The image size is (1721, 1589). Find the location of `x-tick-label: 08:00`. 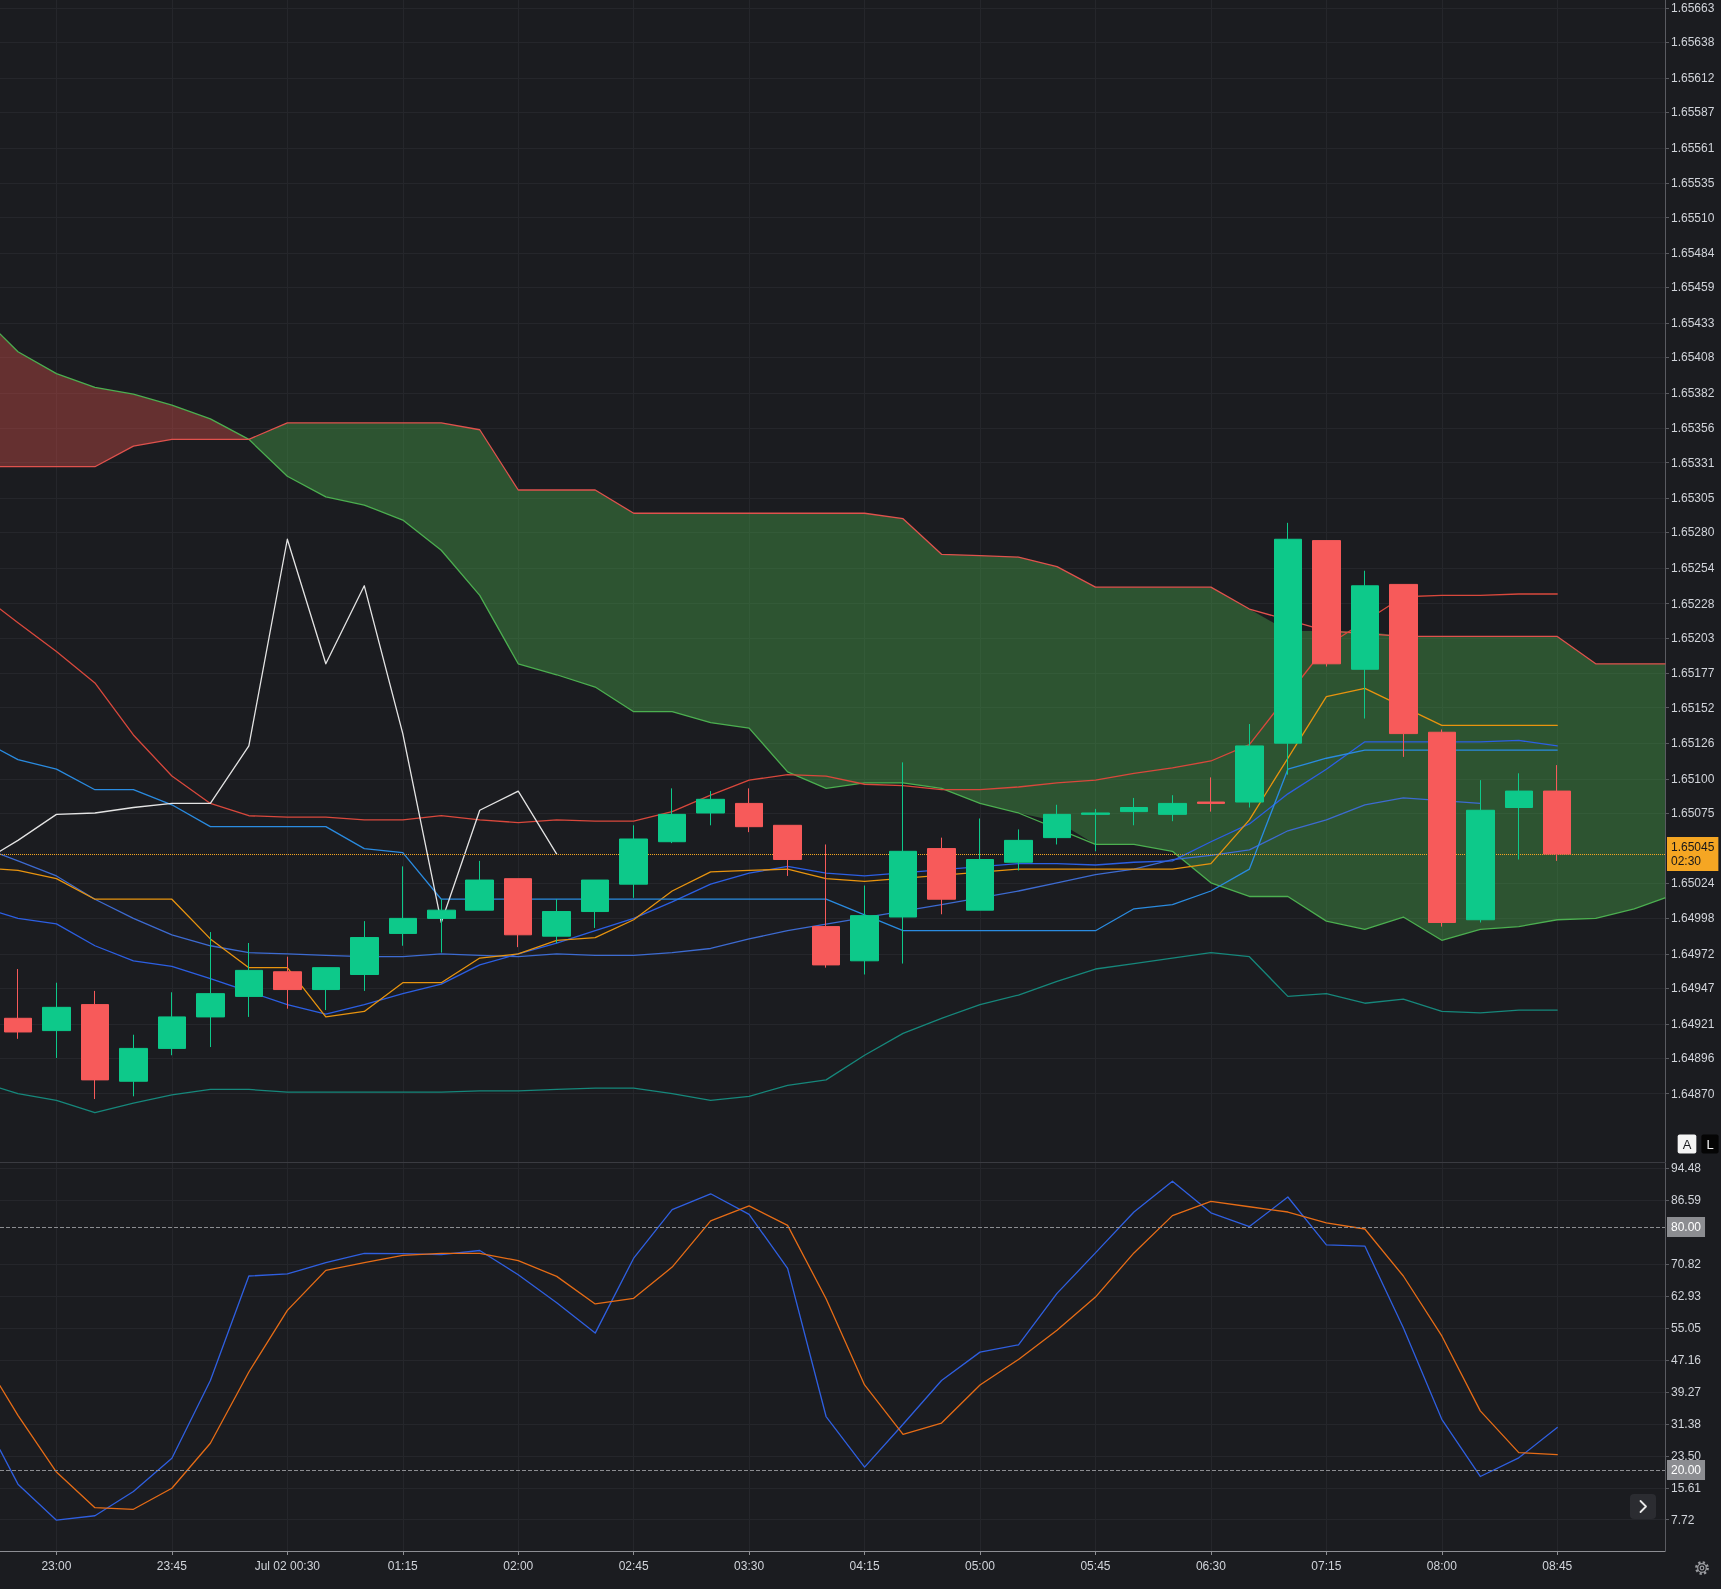

x-tick-label: 08:00 is located at coordinates (1442, 1566).